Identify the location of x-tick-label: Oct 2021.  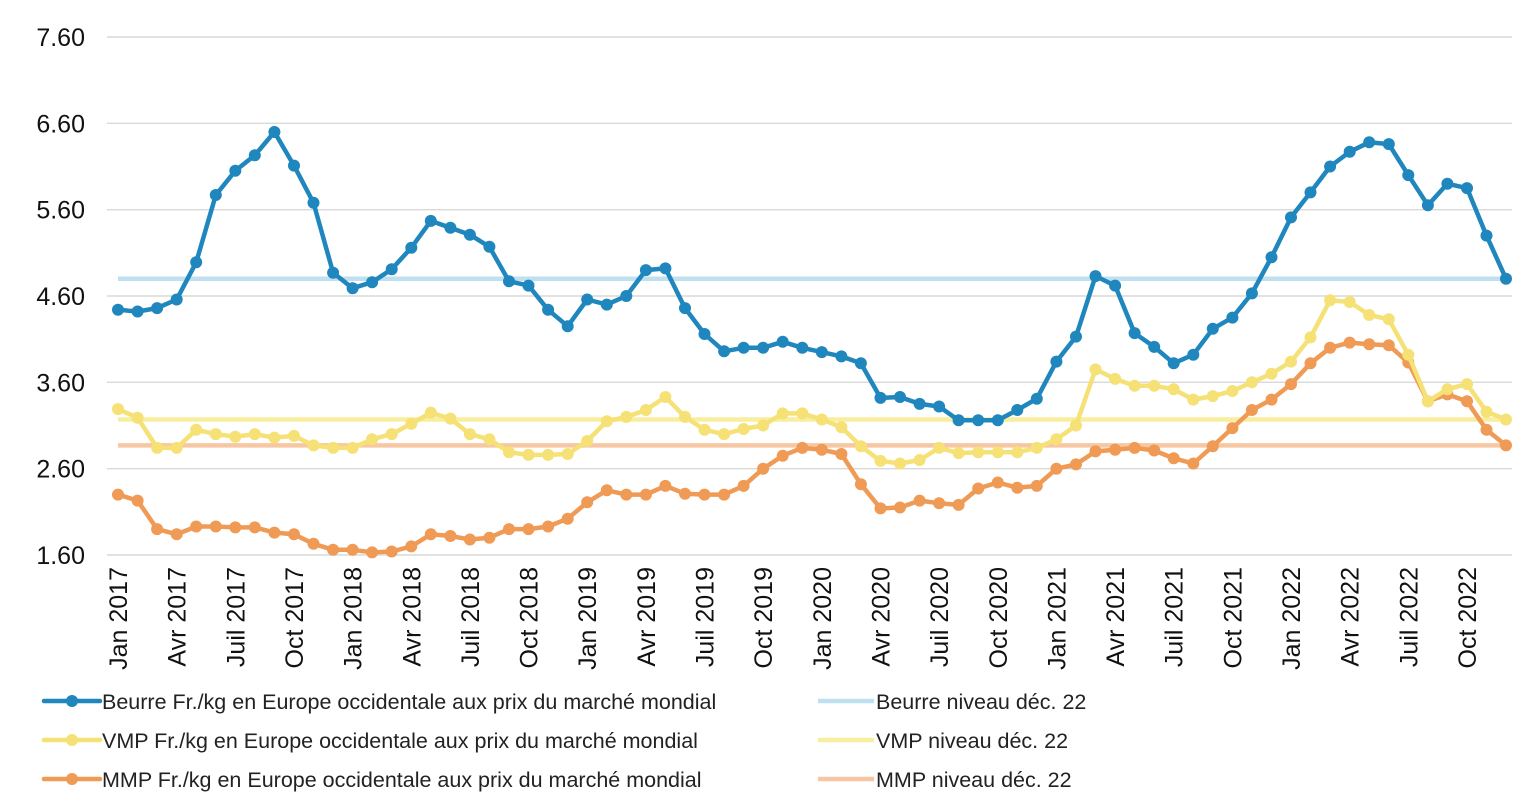
(1233, 617).